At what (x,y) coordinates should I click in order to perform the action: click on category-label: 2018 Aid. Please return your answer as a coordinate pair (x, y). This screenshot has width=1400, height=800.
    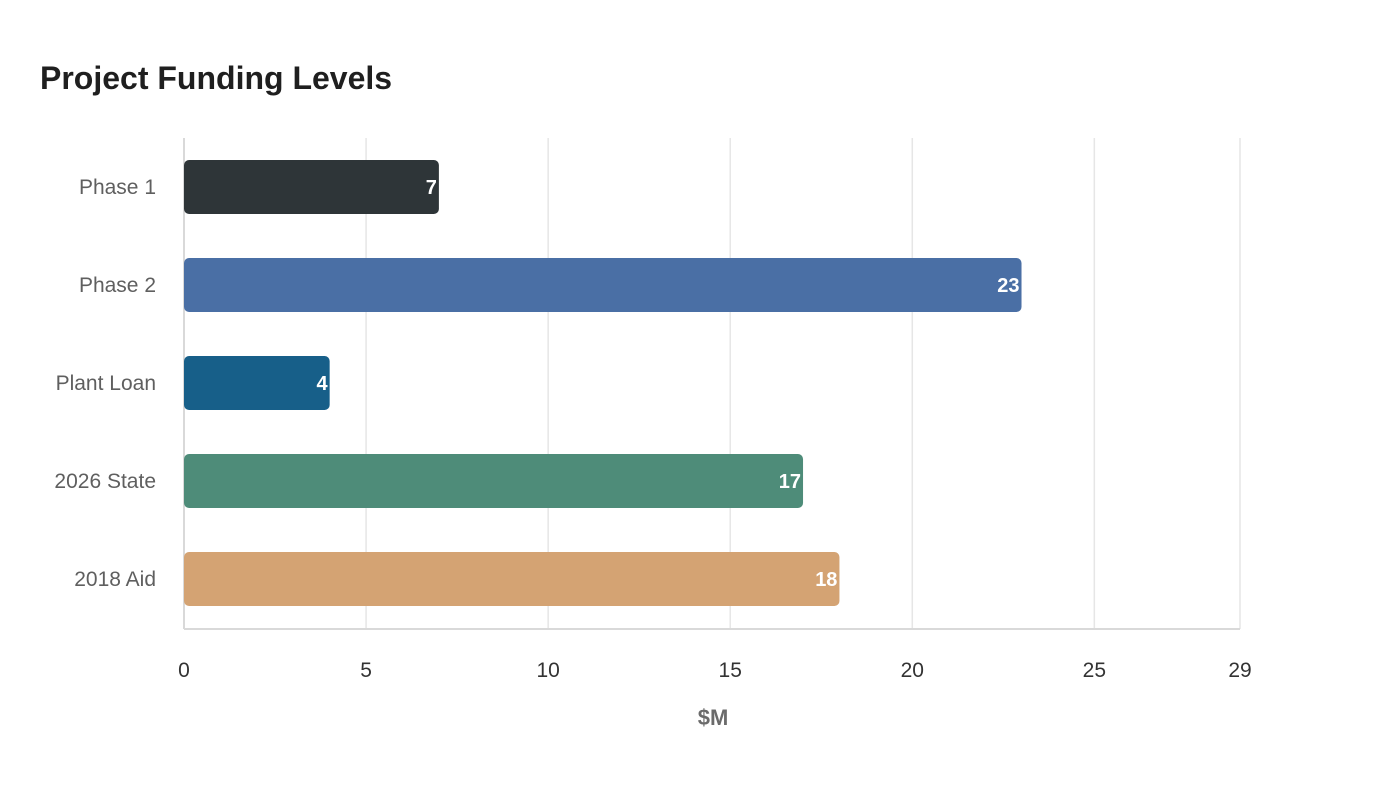
    Looking at the image, I should click on (115, 579).